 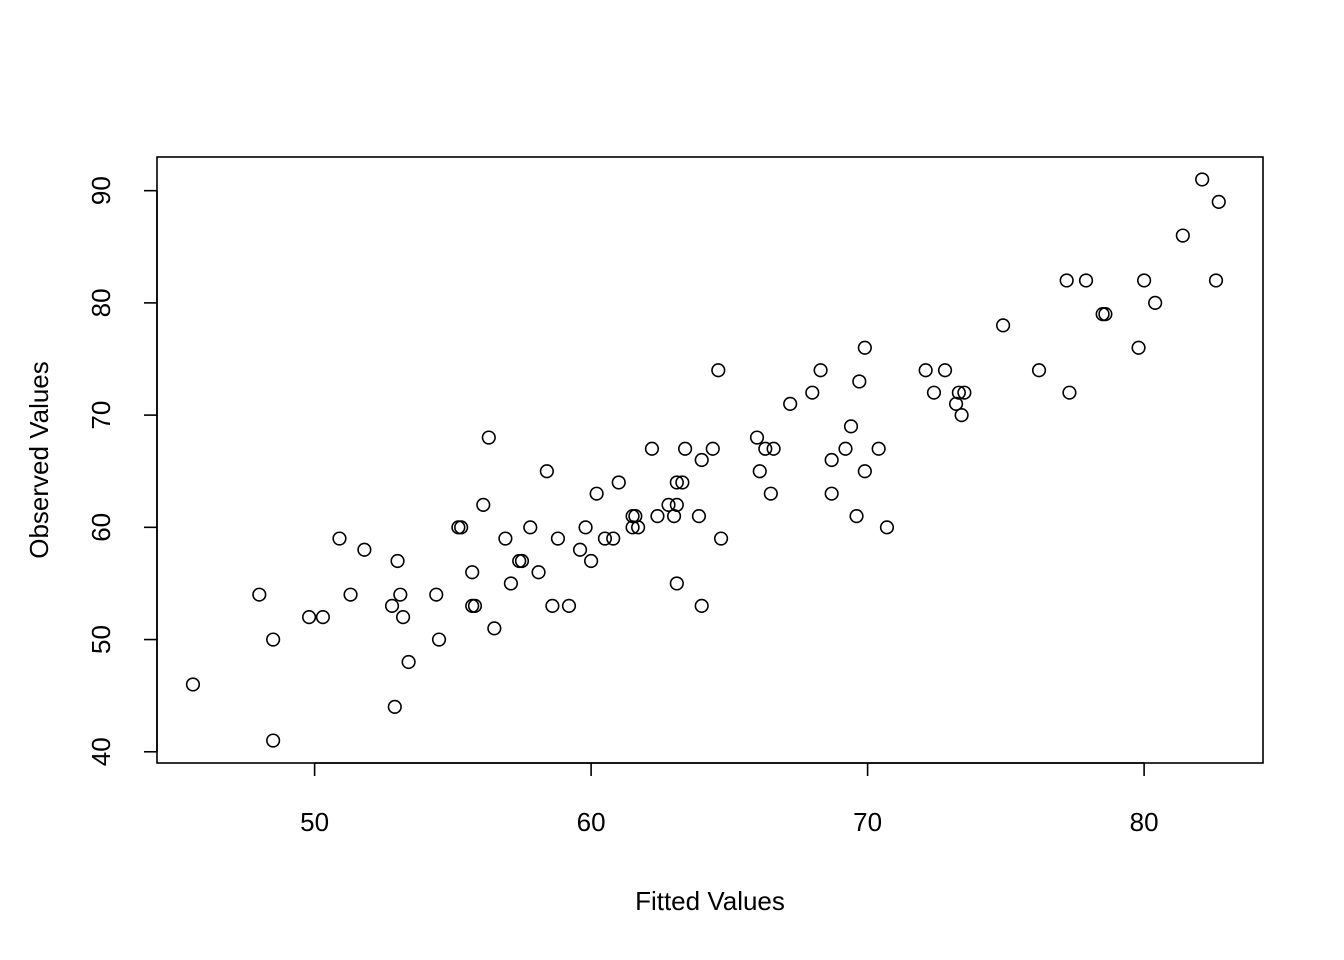 What do you see at coordinates (101, 302) in the screenshot?
I see `y-tick-label: 80` at bounding box center [101, 302].